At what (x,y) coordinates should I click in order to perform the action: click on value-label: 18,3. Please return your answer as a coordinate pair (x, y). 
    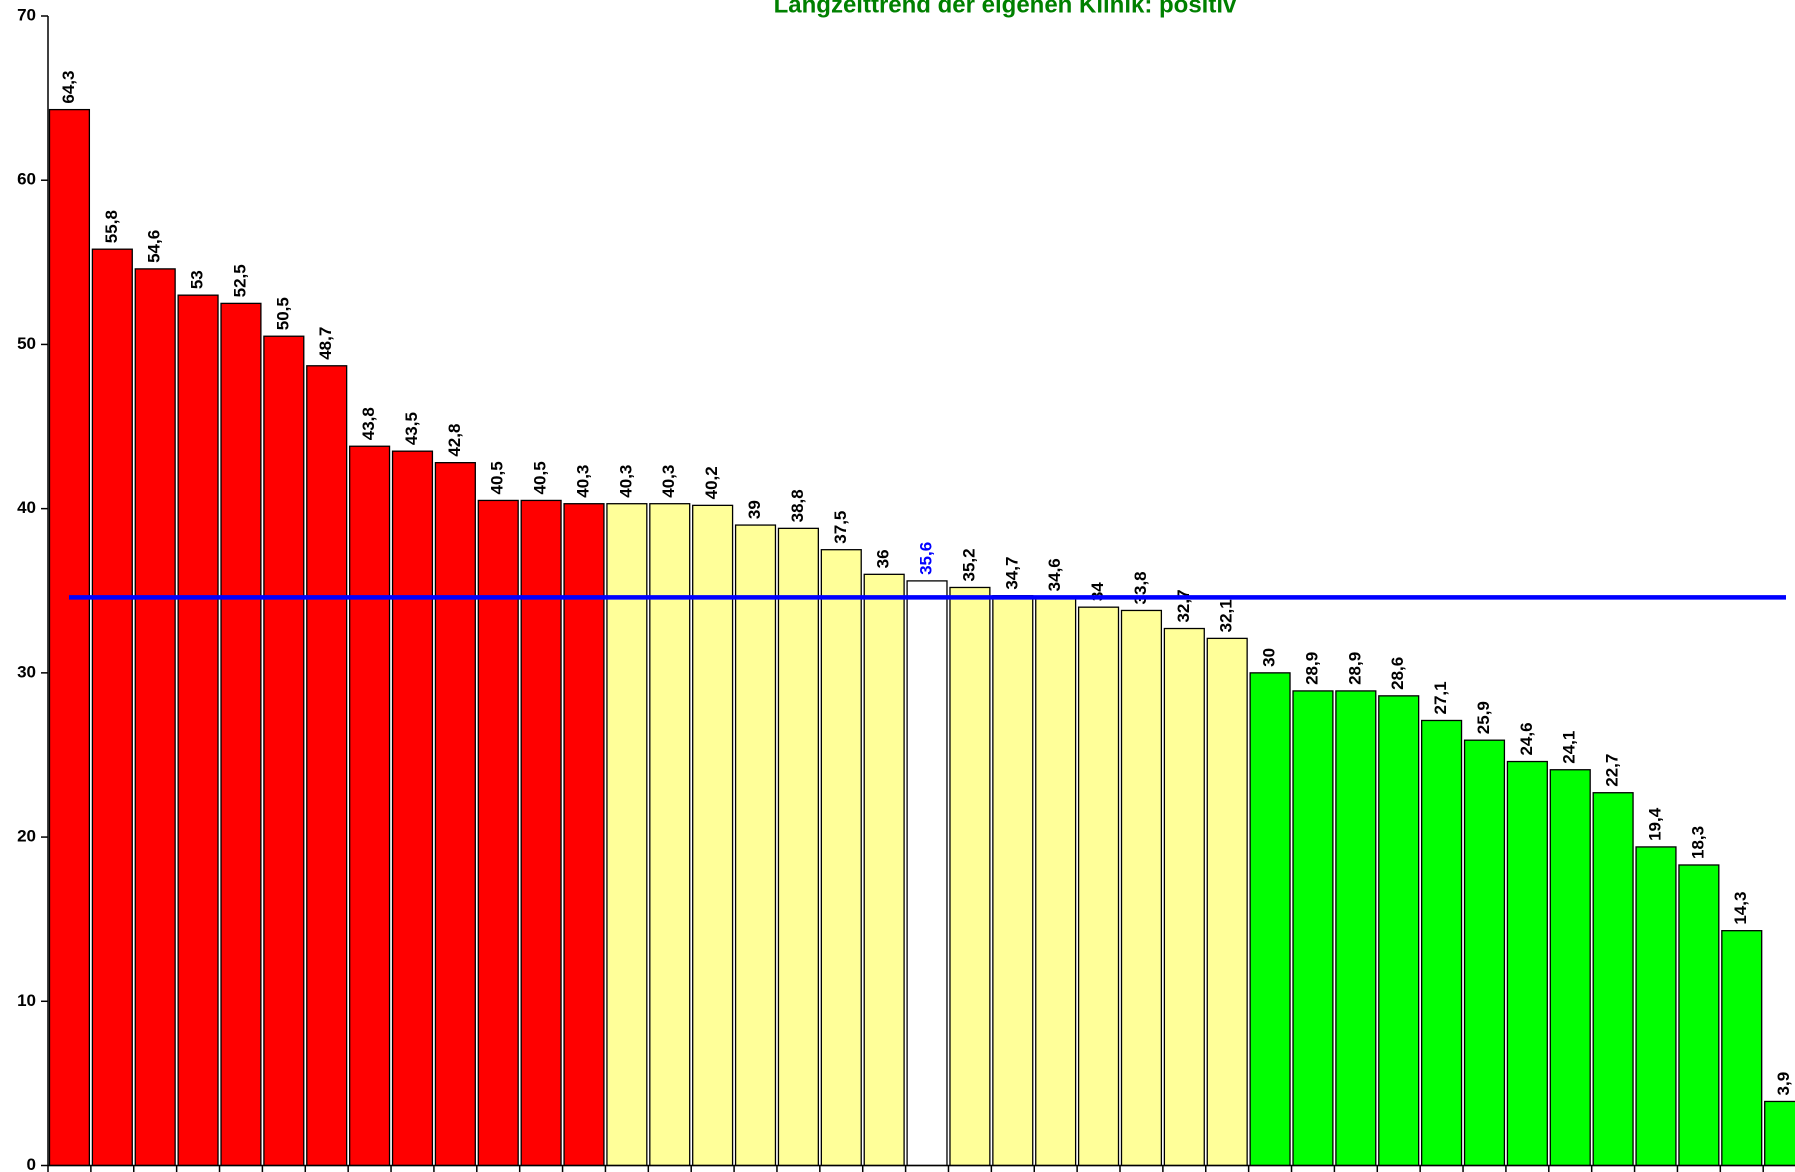
    Looking at the image, I should click on (1697, 842).